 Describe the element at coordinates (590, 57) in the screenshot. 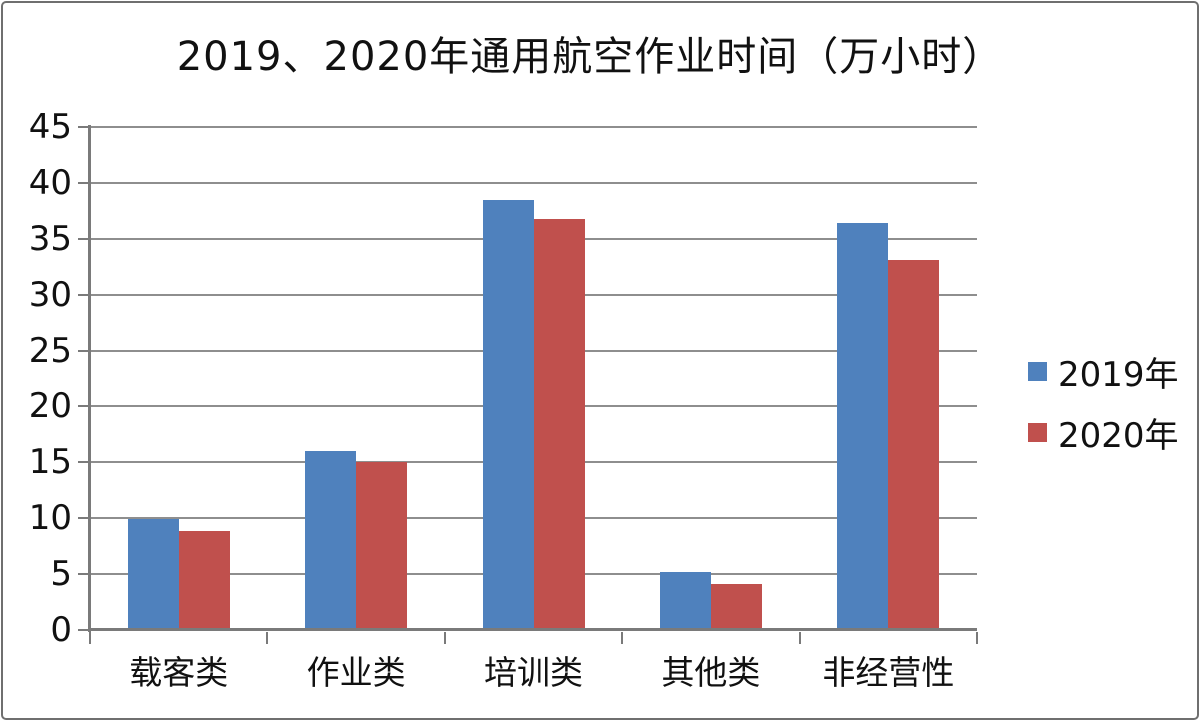

I see `chart-title: 2019、2020年通用航空作业时间（万小时）` at that location.